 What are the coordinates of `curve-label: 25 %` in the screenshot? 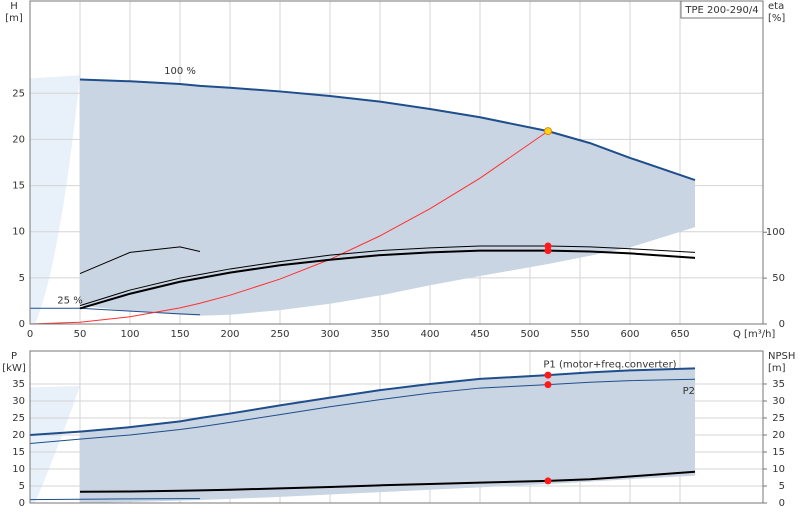 It's located at (69, 300).